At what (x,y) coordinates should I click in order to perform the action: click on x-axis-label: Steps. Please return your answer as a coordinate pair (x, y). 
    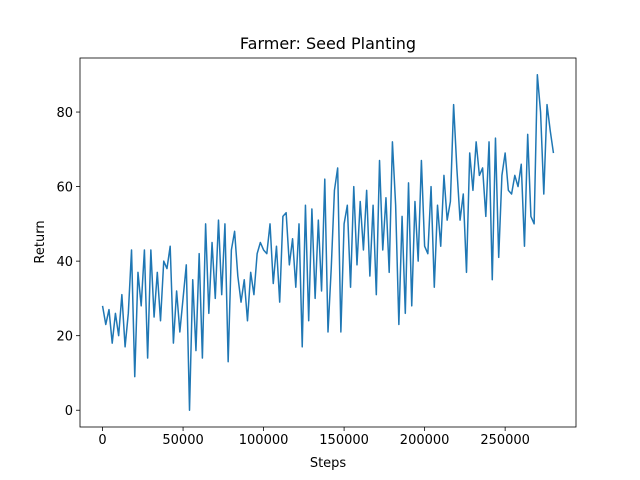
    Looking at the image, I should click on (328, 463).